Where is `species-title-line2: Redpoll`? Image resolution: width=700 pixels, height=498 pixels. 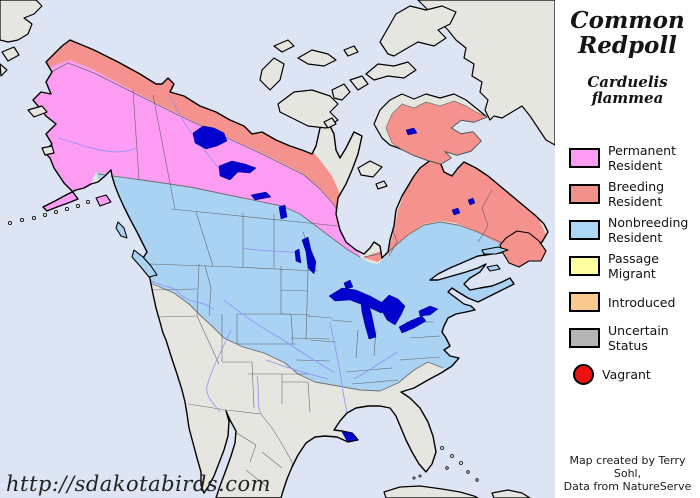 species-title-line2: Redpoll is located at coordinates (627, 45).